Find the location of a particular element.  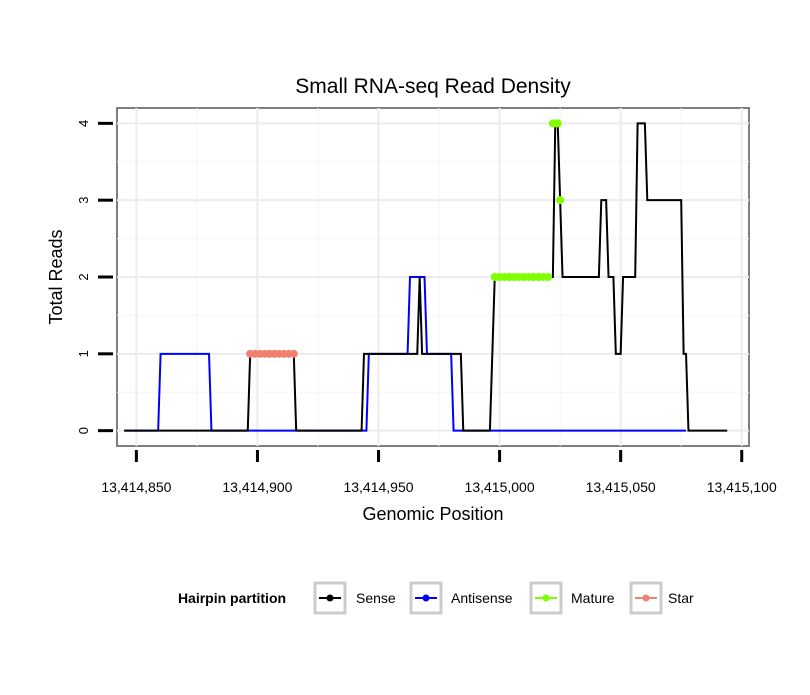

star-point is located at coordinates (293, 353).